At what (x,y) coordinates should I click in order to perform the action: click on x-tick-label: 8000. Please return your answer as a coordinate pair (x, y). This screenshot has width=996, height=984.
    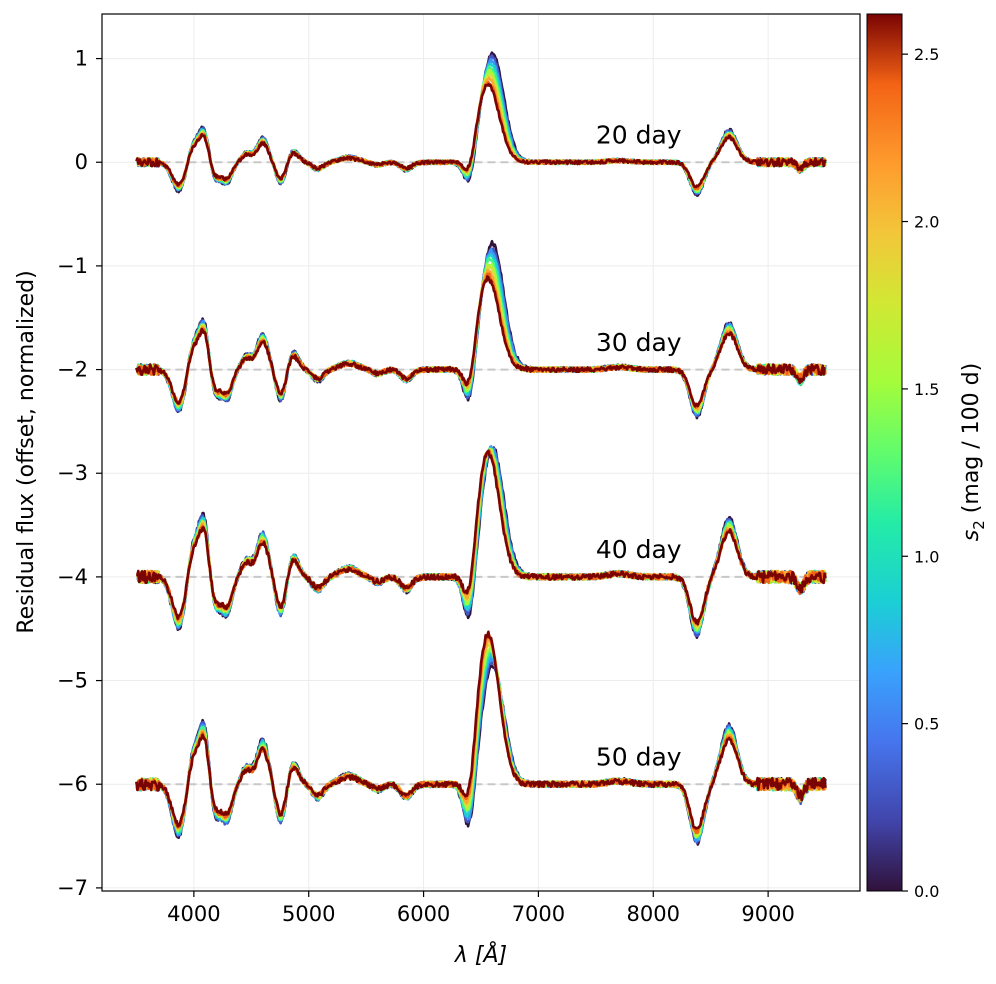
    Looking at the image, I should click on (653, 914).